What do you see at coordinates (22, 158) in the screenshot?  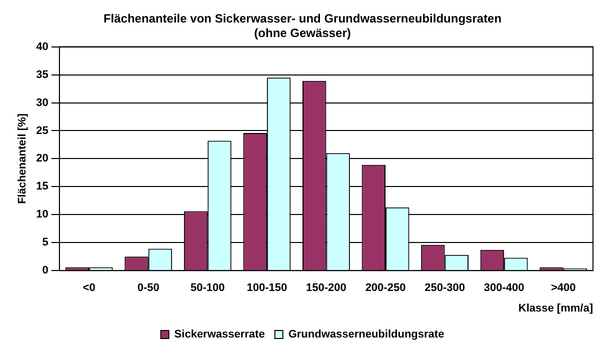 I see `y-axis-title: Flächenanteil [%]` at bounding box center [22, 158].